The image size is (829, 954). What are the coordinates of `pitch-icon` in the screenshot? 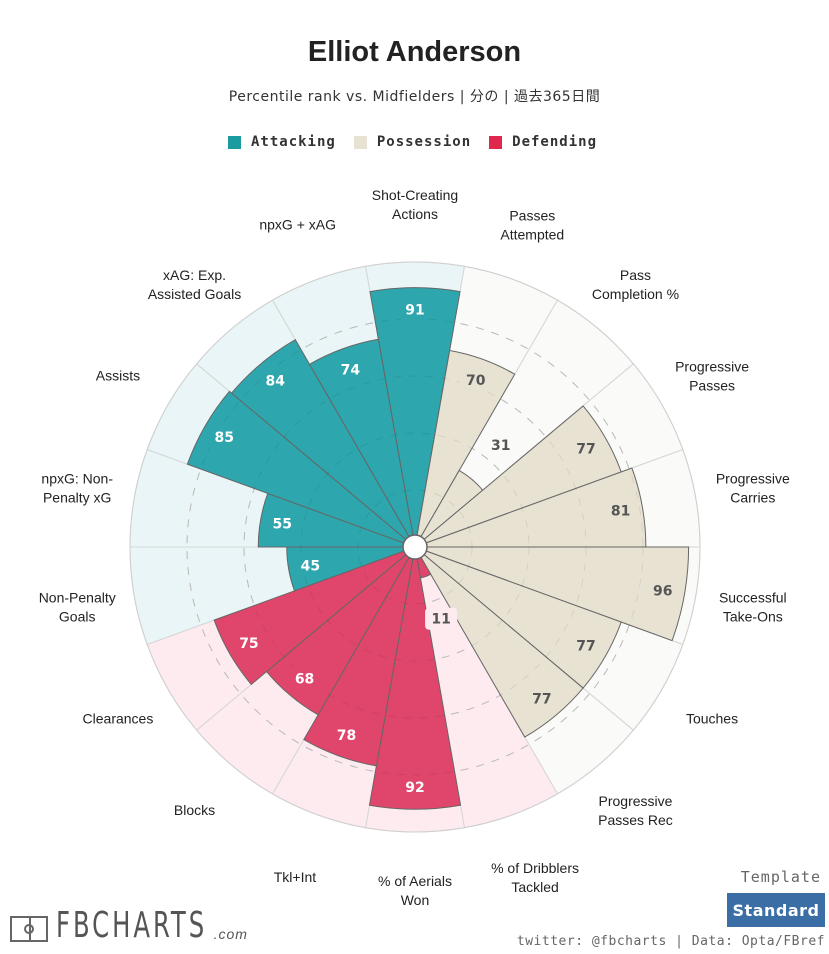 It's located at (29, 929).